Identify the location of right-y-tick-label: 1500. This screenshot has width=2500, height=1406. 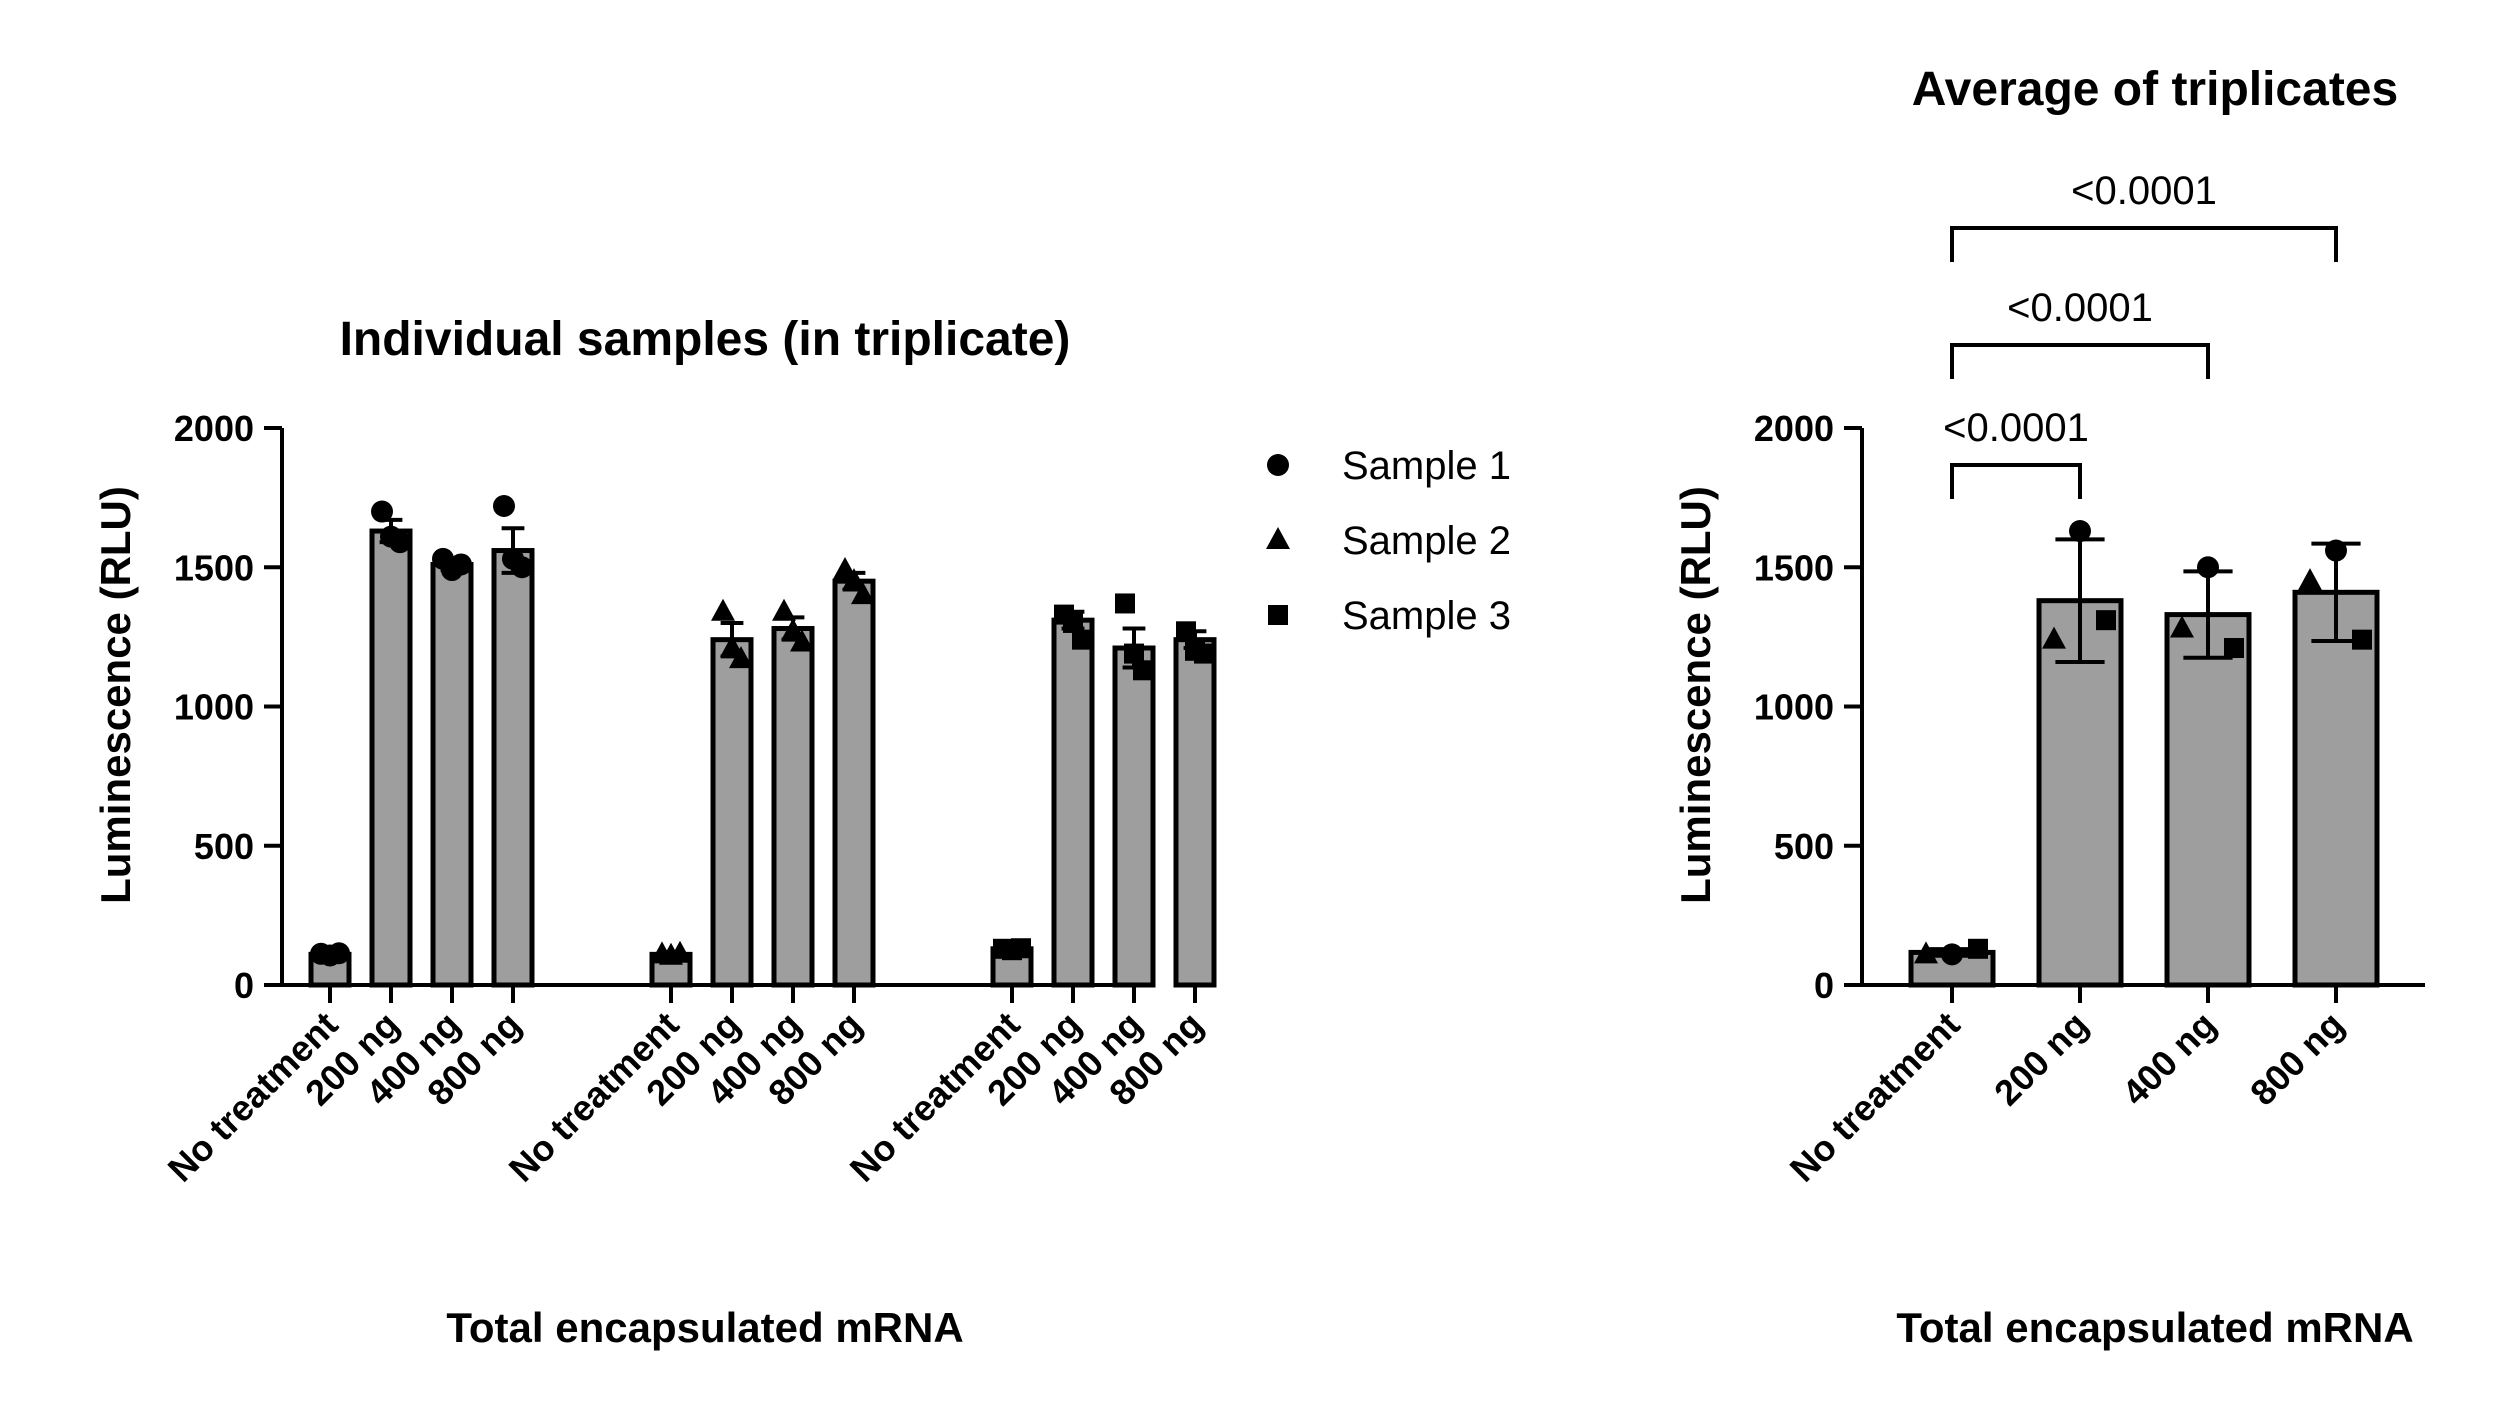
(1794, 567).